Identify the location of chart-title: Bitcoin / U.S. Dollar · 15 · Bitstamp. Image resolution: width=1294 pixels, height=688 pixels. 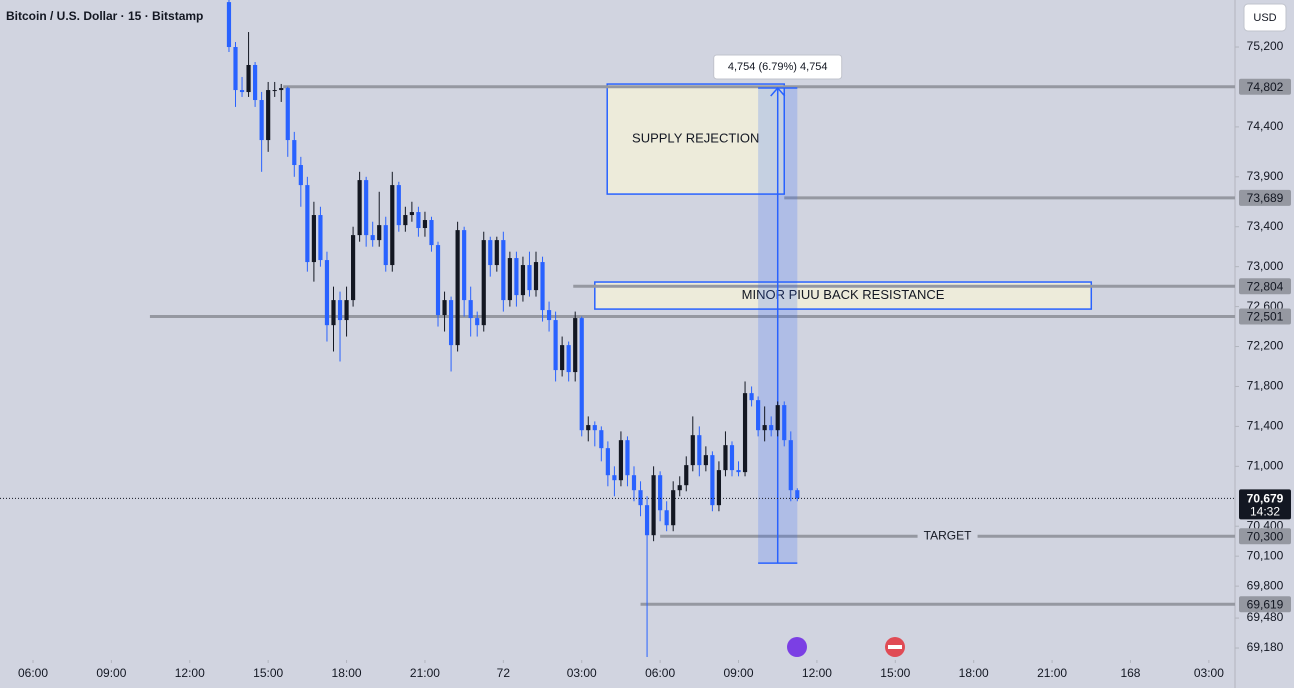
(104, 16).